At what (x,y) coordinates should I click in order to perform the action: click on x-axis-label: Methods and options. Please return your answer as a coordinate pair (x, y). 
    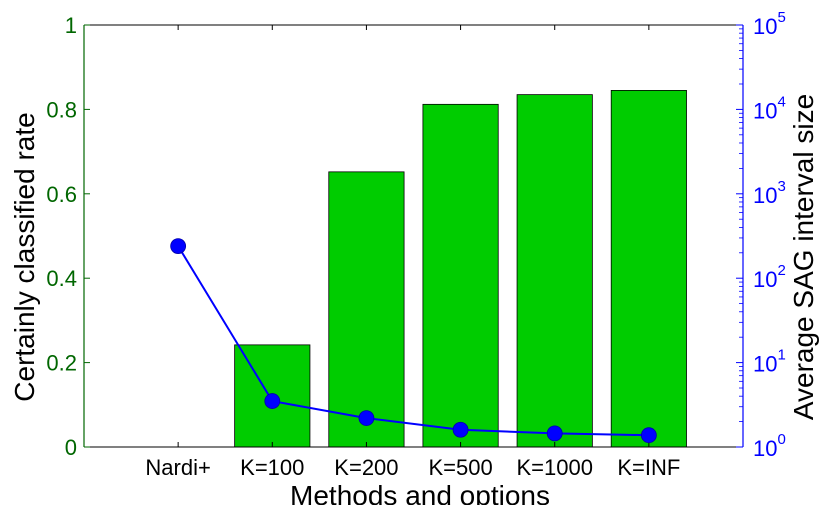
    Looking at the image, I should click on (420, 492).